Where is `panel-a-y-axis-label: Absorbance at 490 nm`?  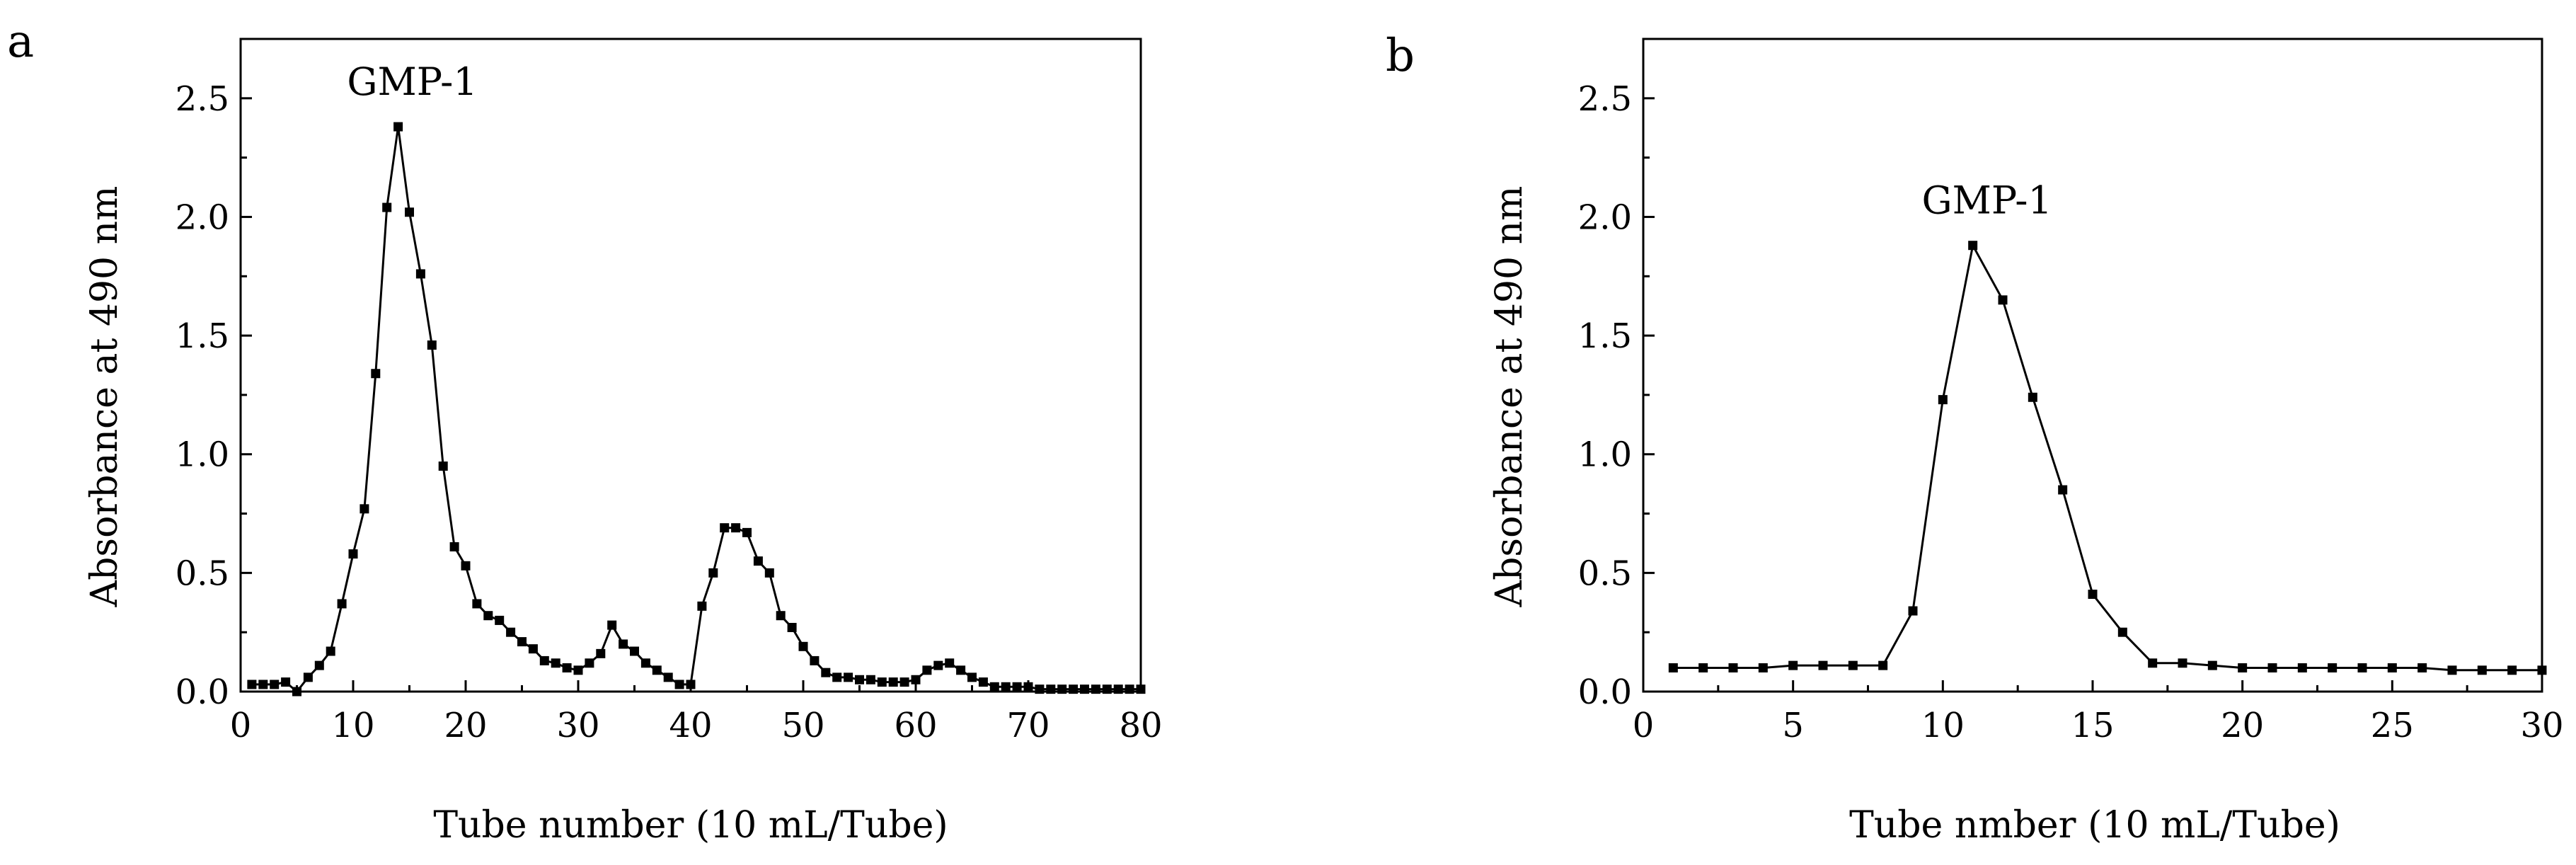 panel-a-y-axis-label: Absorbance at 490 nm is located at coordinates (105, 397).